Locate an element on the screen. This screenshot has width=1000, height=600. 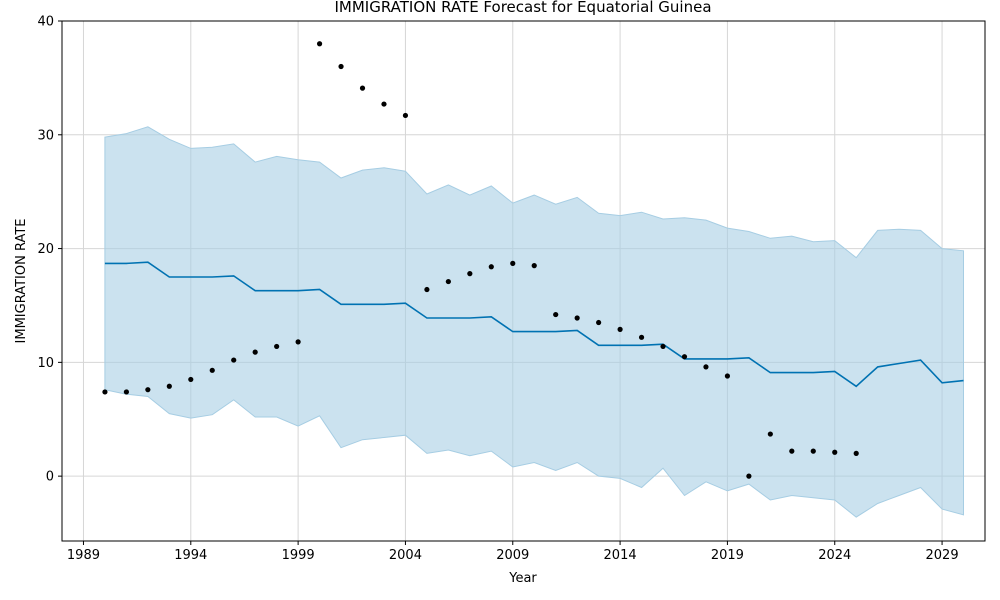
x-tick-label: 1989 is located at coordinates (83, 555).